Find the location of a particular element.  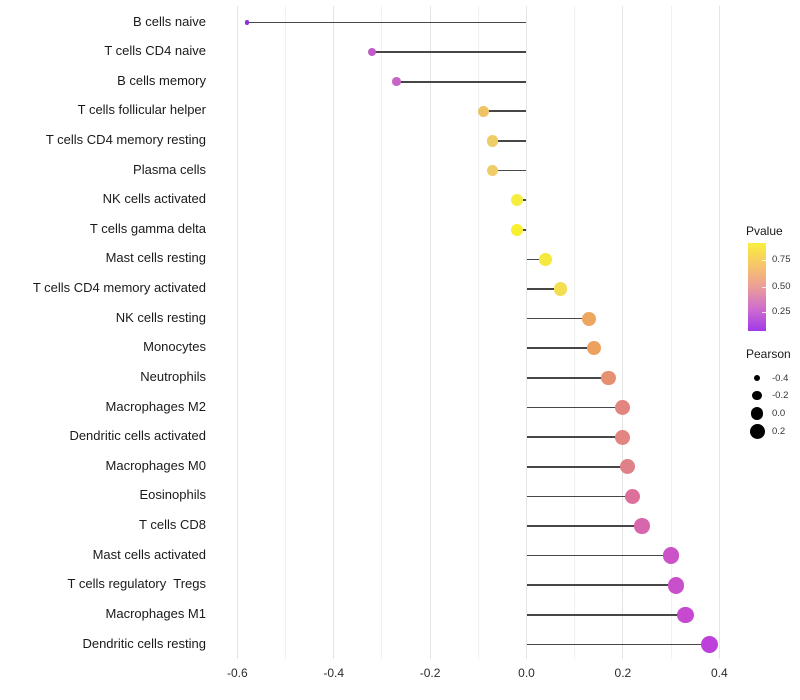

pvalue-legend-title: Pvalue is located at coordinates (764, 231).